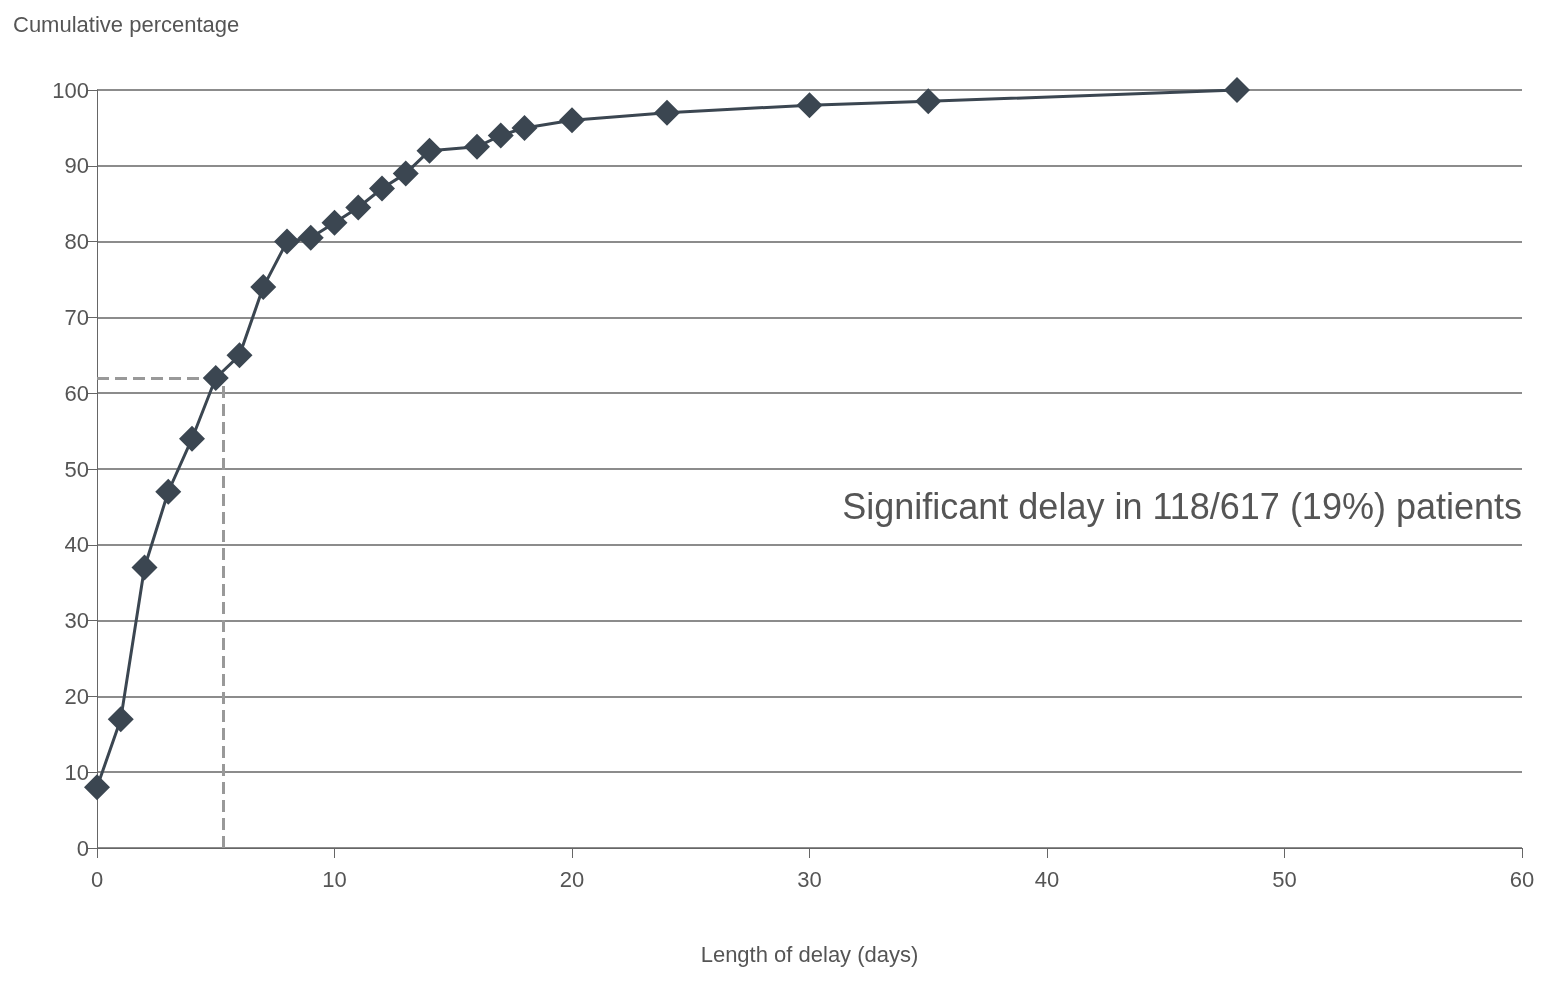 The height and width of the screenshot is (1006, 1555). What do you see at coordinates (76, 545) in the screenshot?
I see `y-tick-label: 40` at bounding box center [76, 545].